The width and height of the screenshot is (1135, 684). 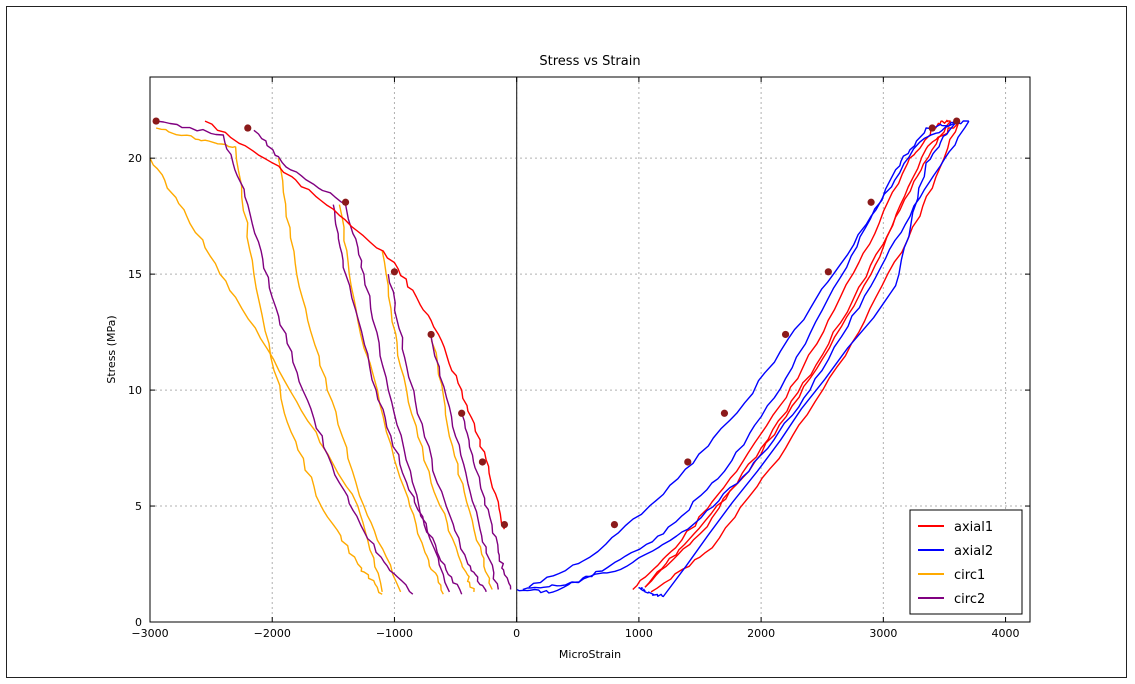 What do you see at coordinates (973, 527) in the screenshot?
I see `legend-label-axial1: axial1` at bounding box center [973, 527].